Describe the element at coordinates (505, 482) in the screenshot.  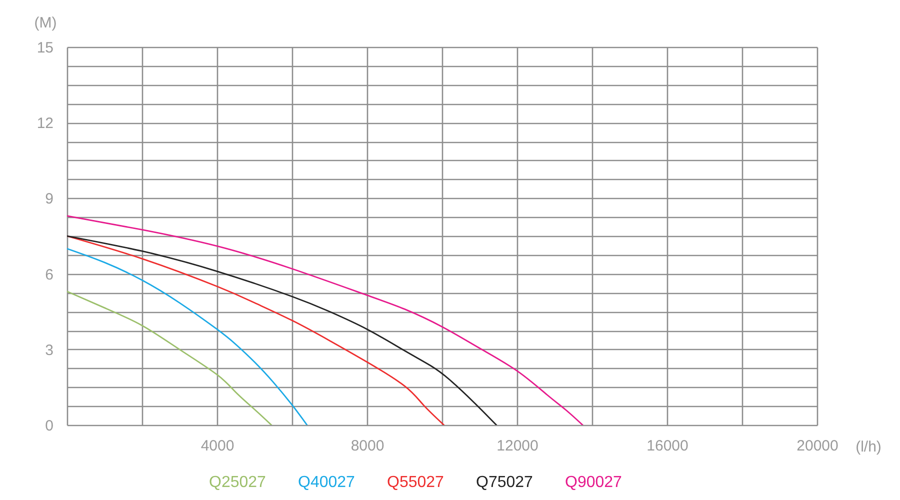
I see `text: Q75027` at that location.